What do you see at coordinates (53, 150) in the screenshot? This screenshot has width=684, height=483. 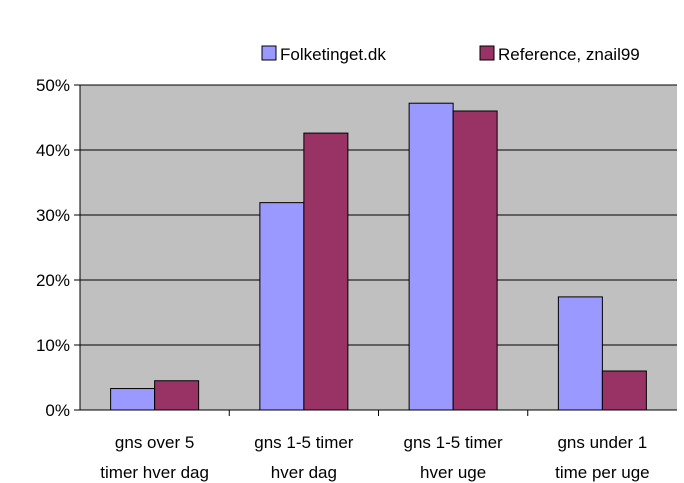 I see `y-tick-label: 40%` at bounding box center [53, 150].